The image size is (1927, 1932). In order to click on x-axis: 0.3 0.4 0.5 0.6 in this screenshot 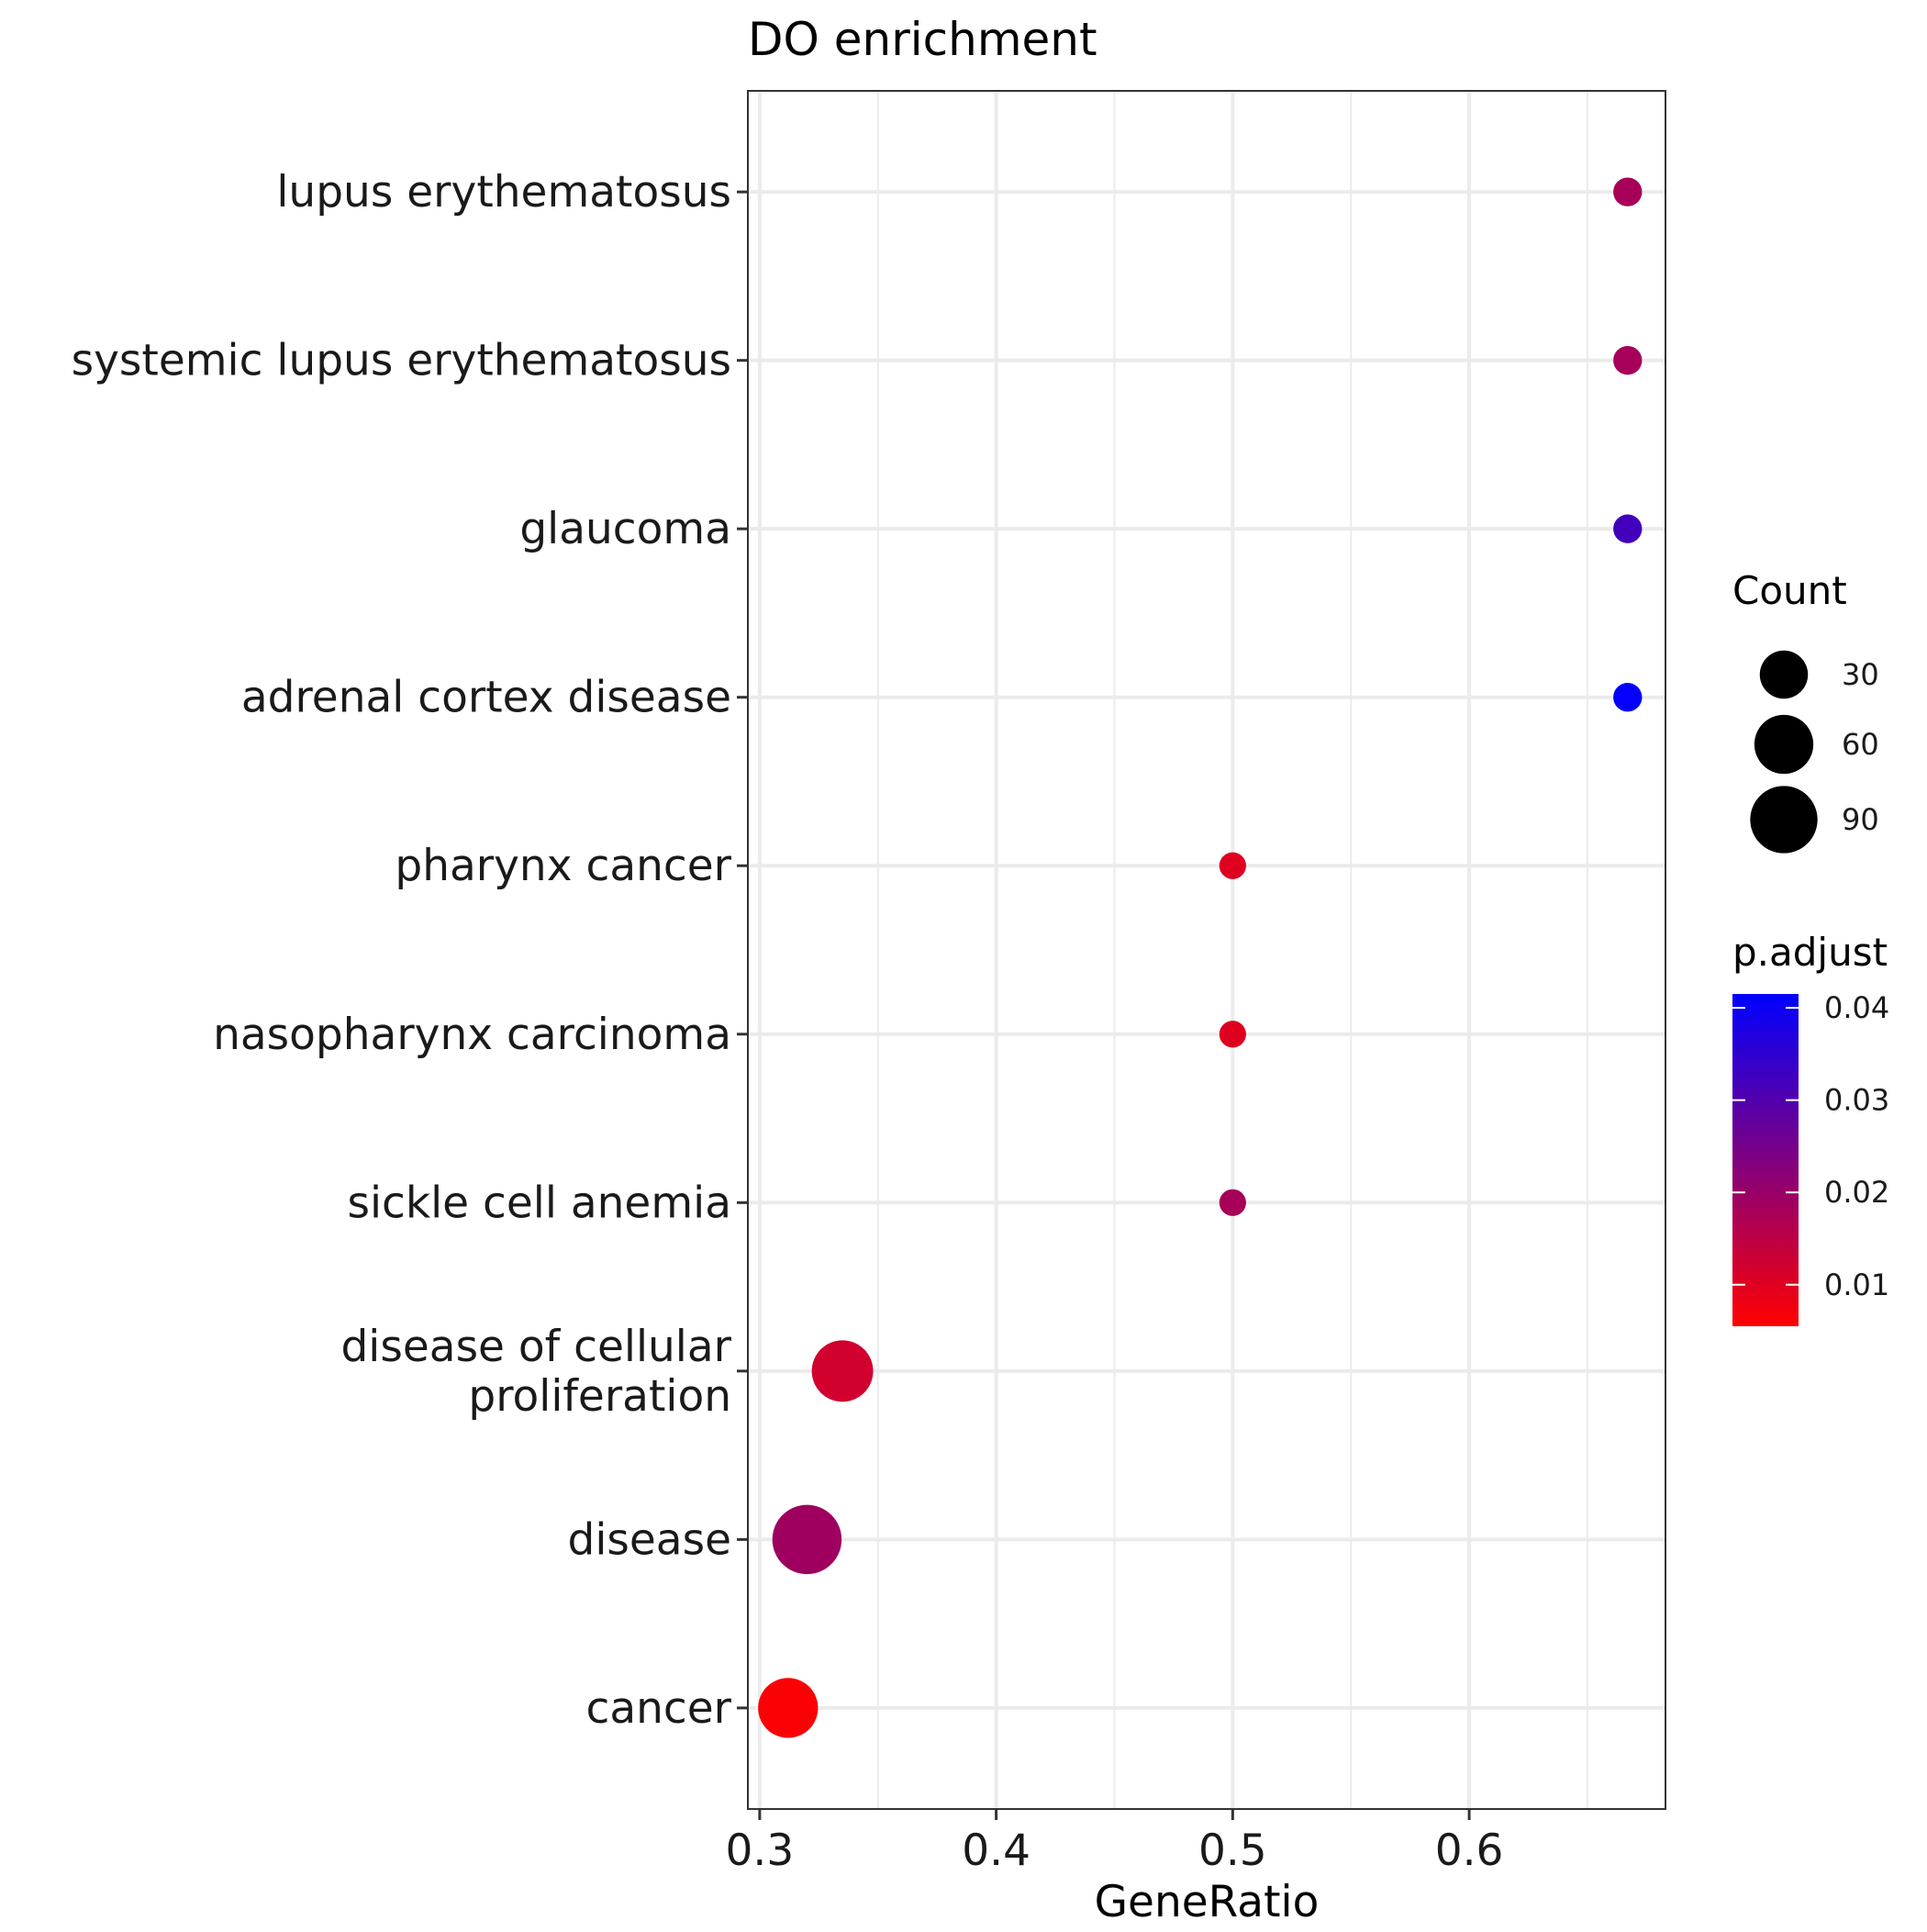, I will do `click(1115, 1842)`.